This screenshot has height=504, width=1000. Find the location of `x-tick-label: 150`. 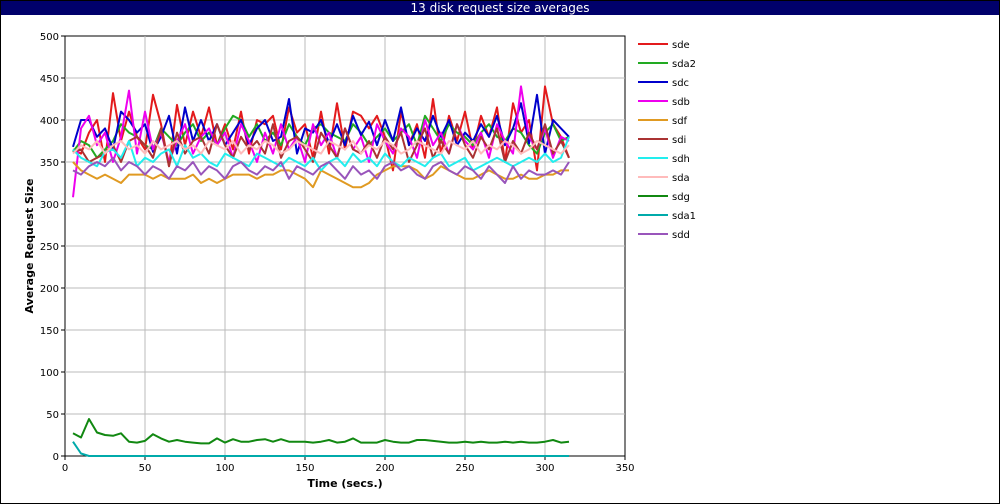

x-tick-label: 150 is located at coordinates (304, 468).